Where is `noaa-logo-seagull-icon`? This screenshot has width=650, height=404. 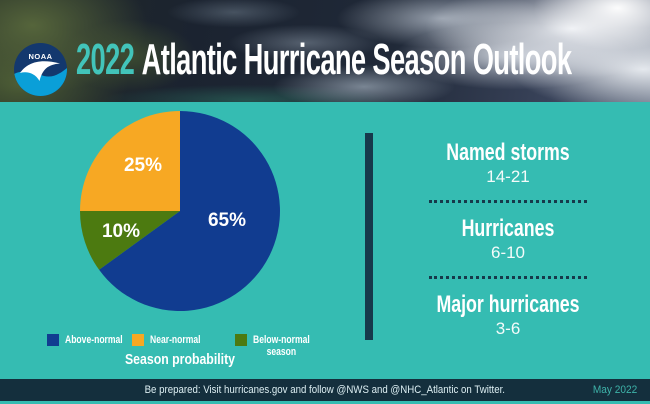
noaa-logo-seagull-icon is located at coordinates (40, 71).